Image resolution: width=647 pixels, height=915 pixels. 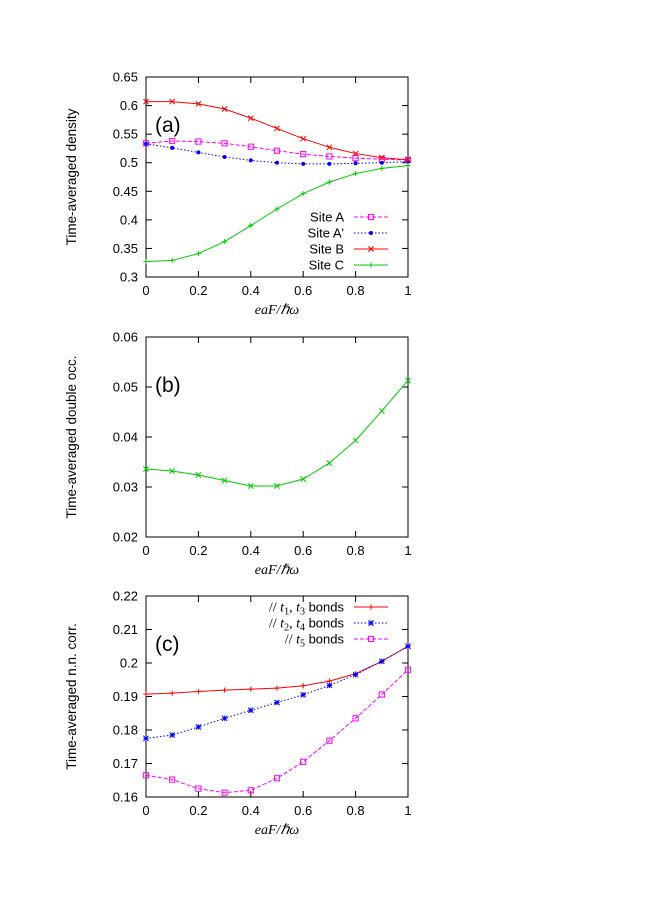 I want to click on y-tick-label: 0.65, so click(x=125, y=77).